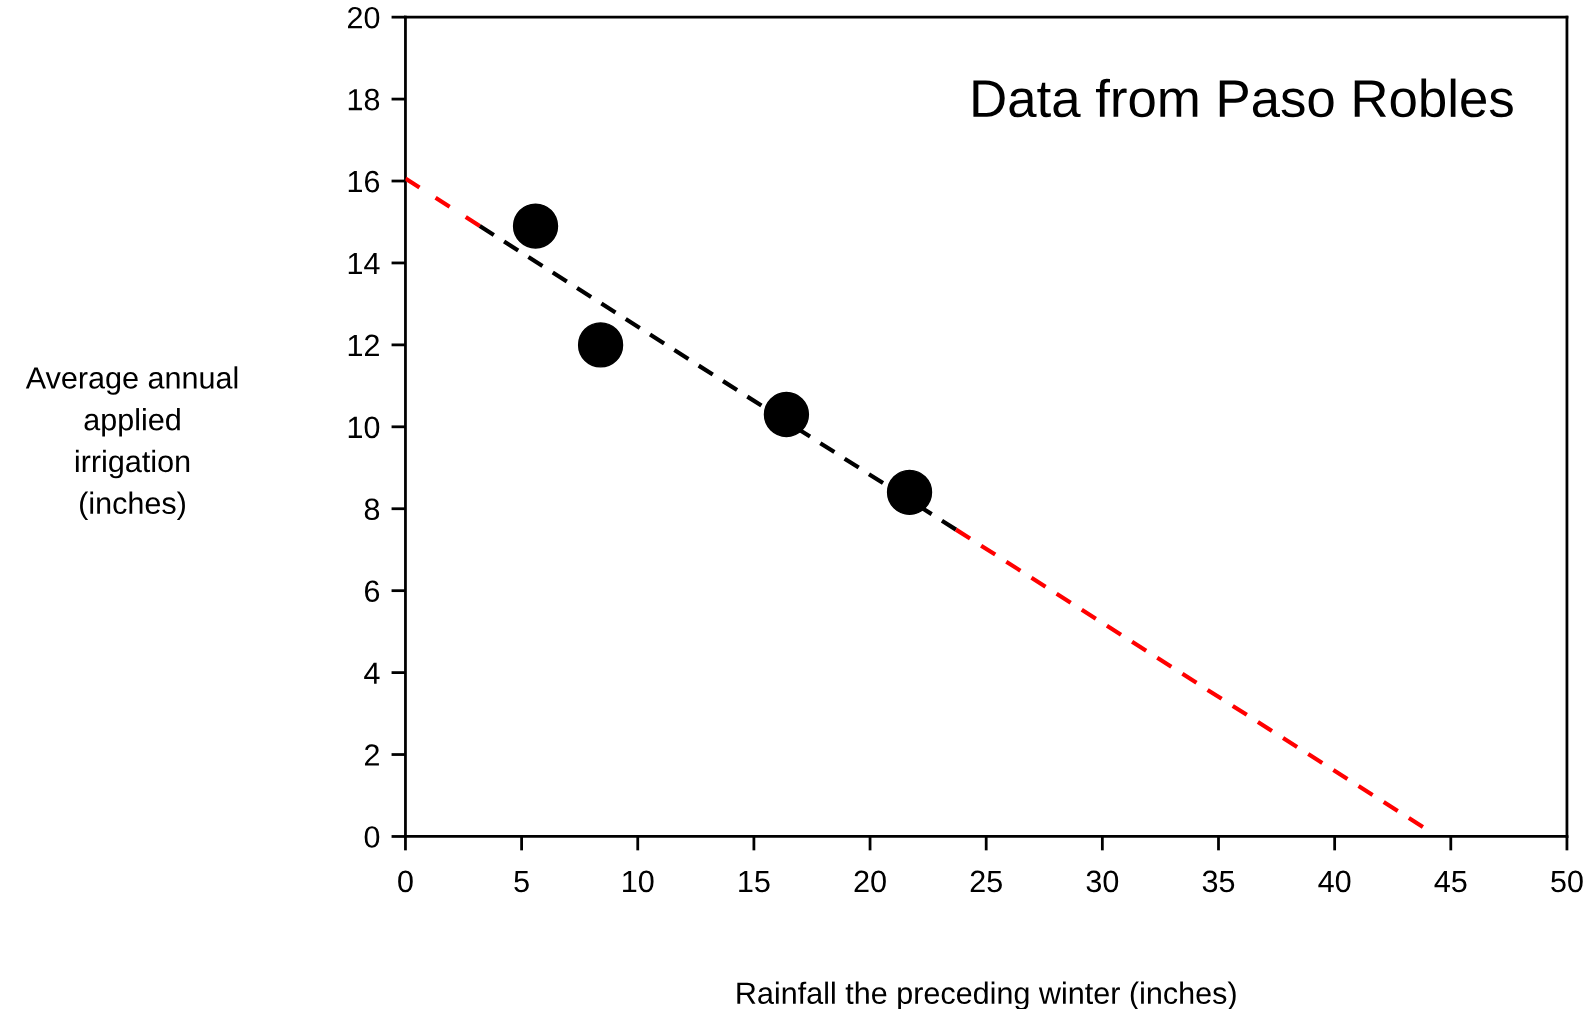  What do you see at coordinates (364, 17) in the screenshot?
I see `y-tick-label: 20` at bounding box center [364, 17].